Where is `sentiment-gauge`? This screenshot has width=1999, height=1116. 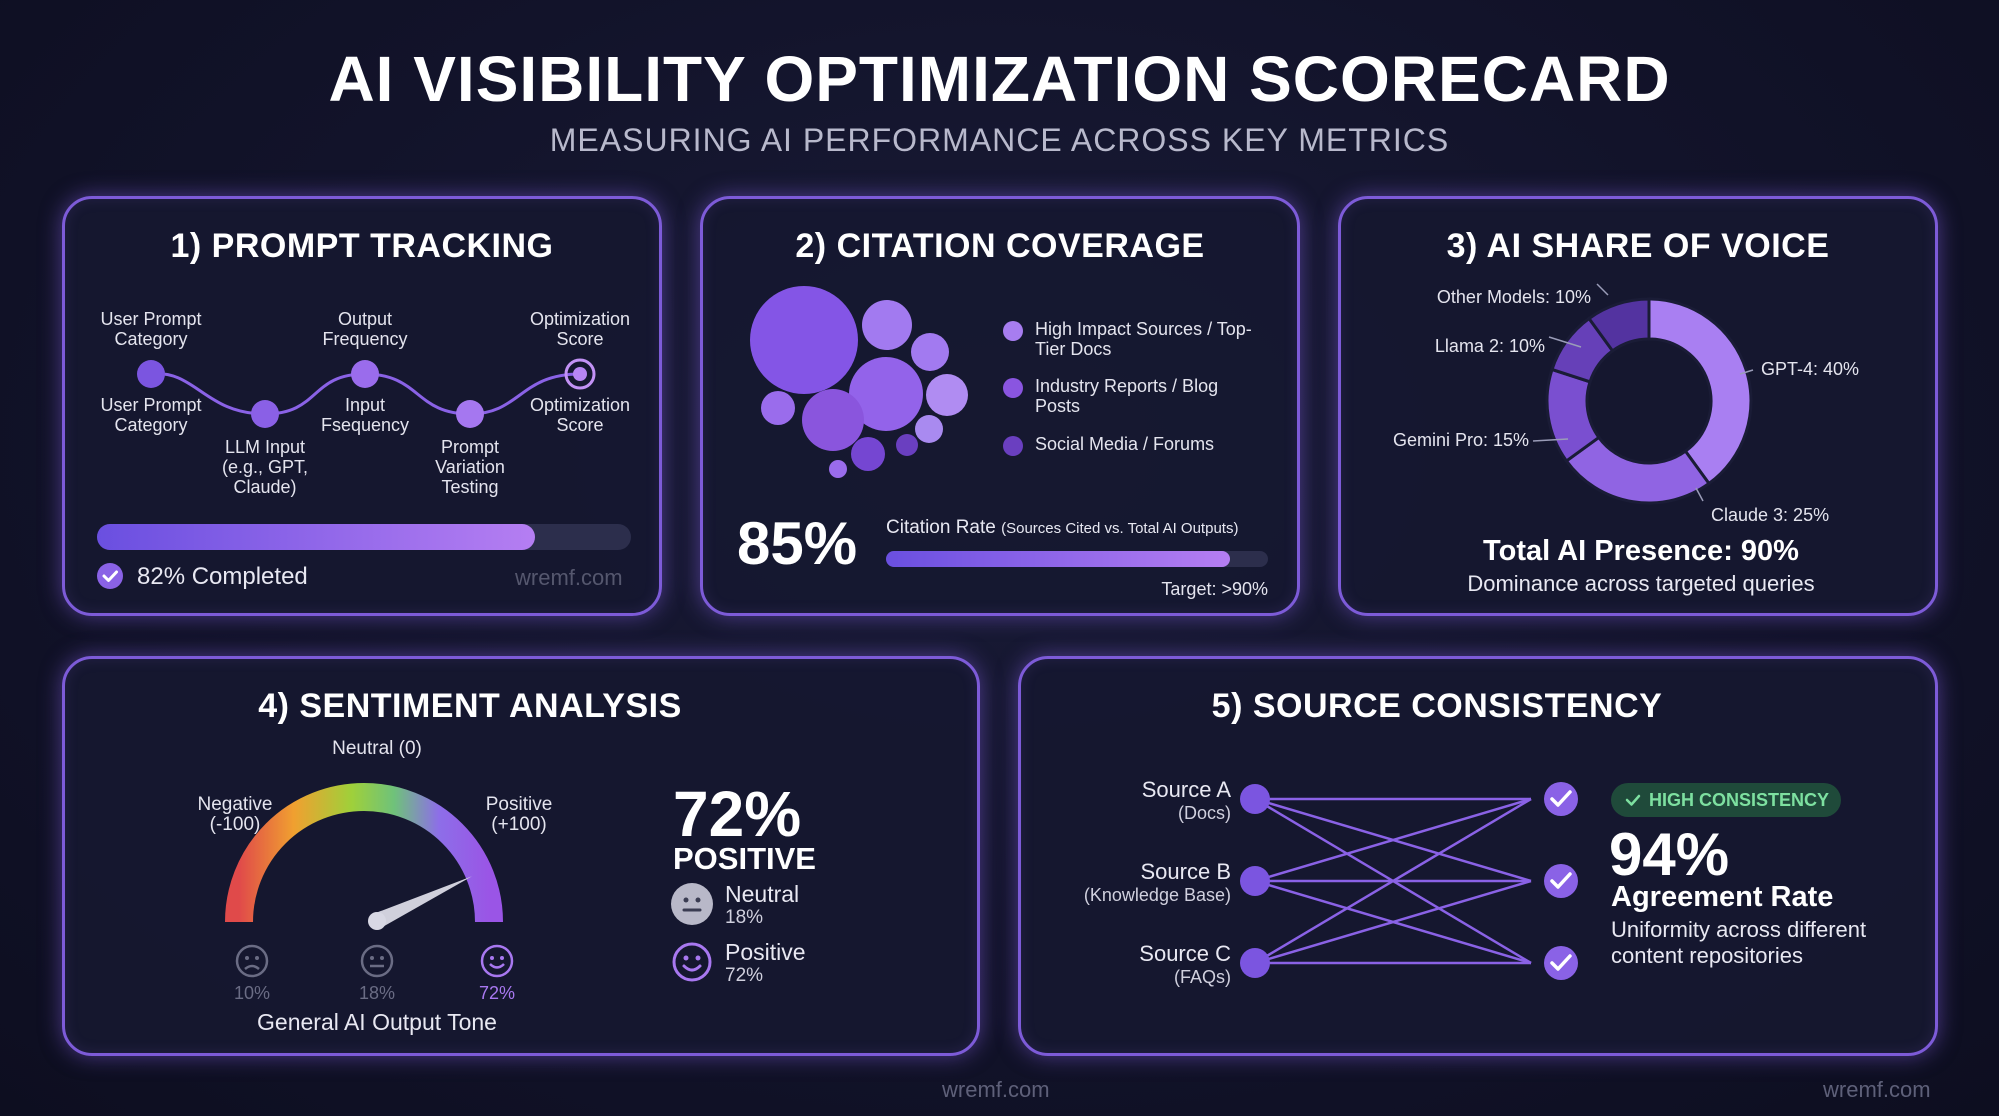 sentiment-gauge is located at coordinates (364, 856).